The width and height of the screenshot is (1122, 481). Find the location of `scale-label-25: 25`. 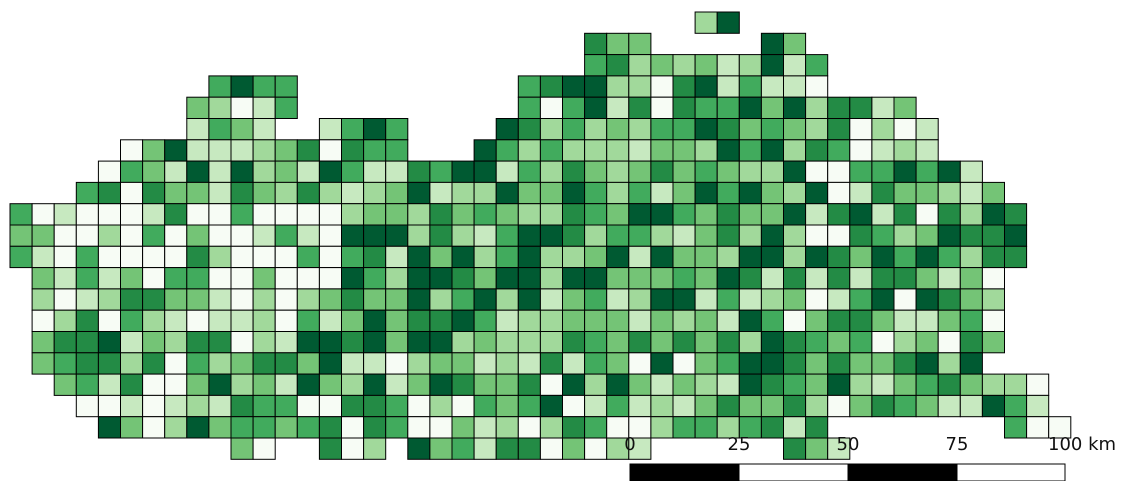

scale-label-25: 25 is located at coordinates (739, 444).